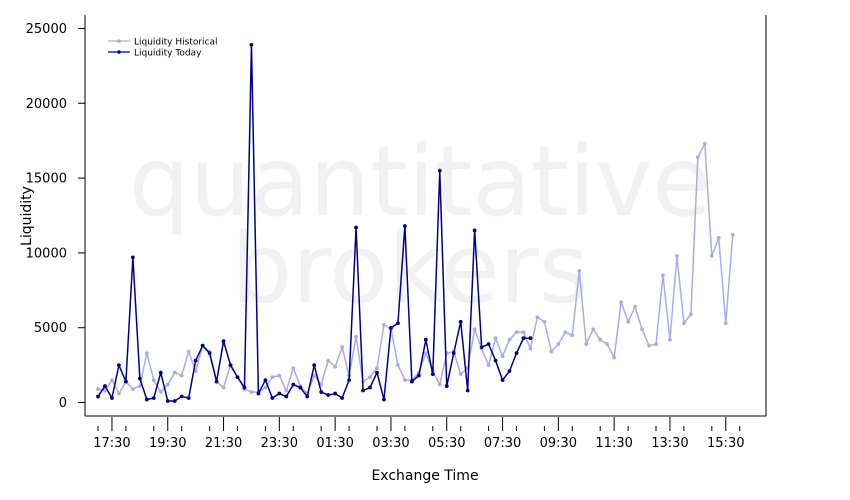  Describe the element at coordinates (279, 443) in the screenshot. I see `x-tick-label-3: 23:30` at that location.